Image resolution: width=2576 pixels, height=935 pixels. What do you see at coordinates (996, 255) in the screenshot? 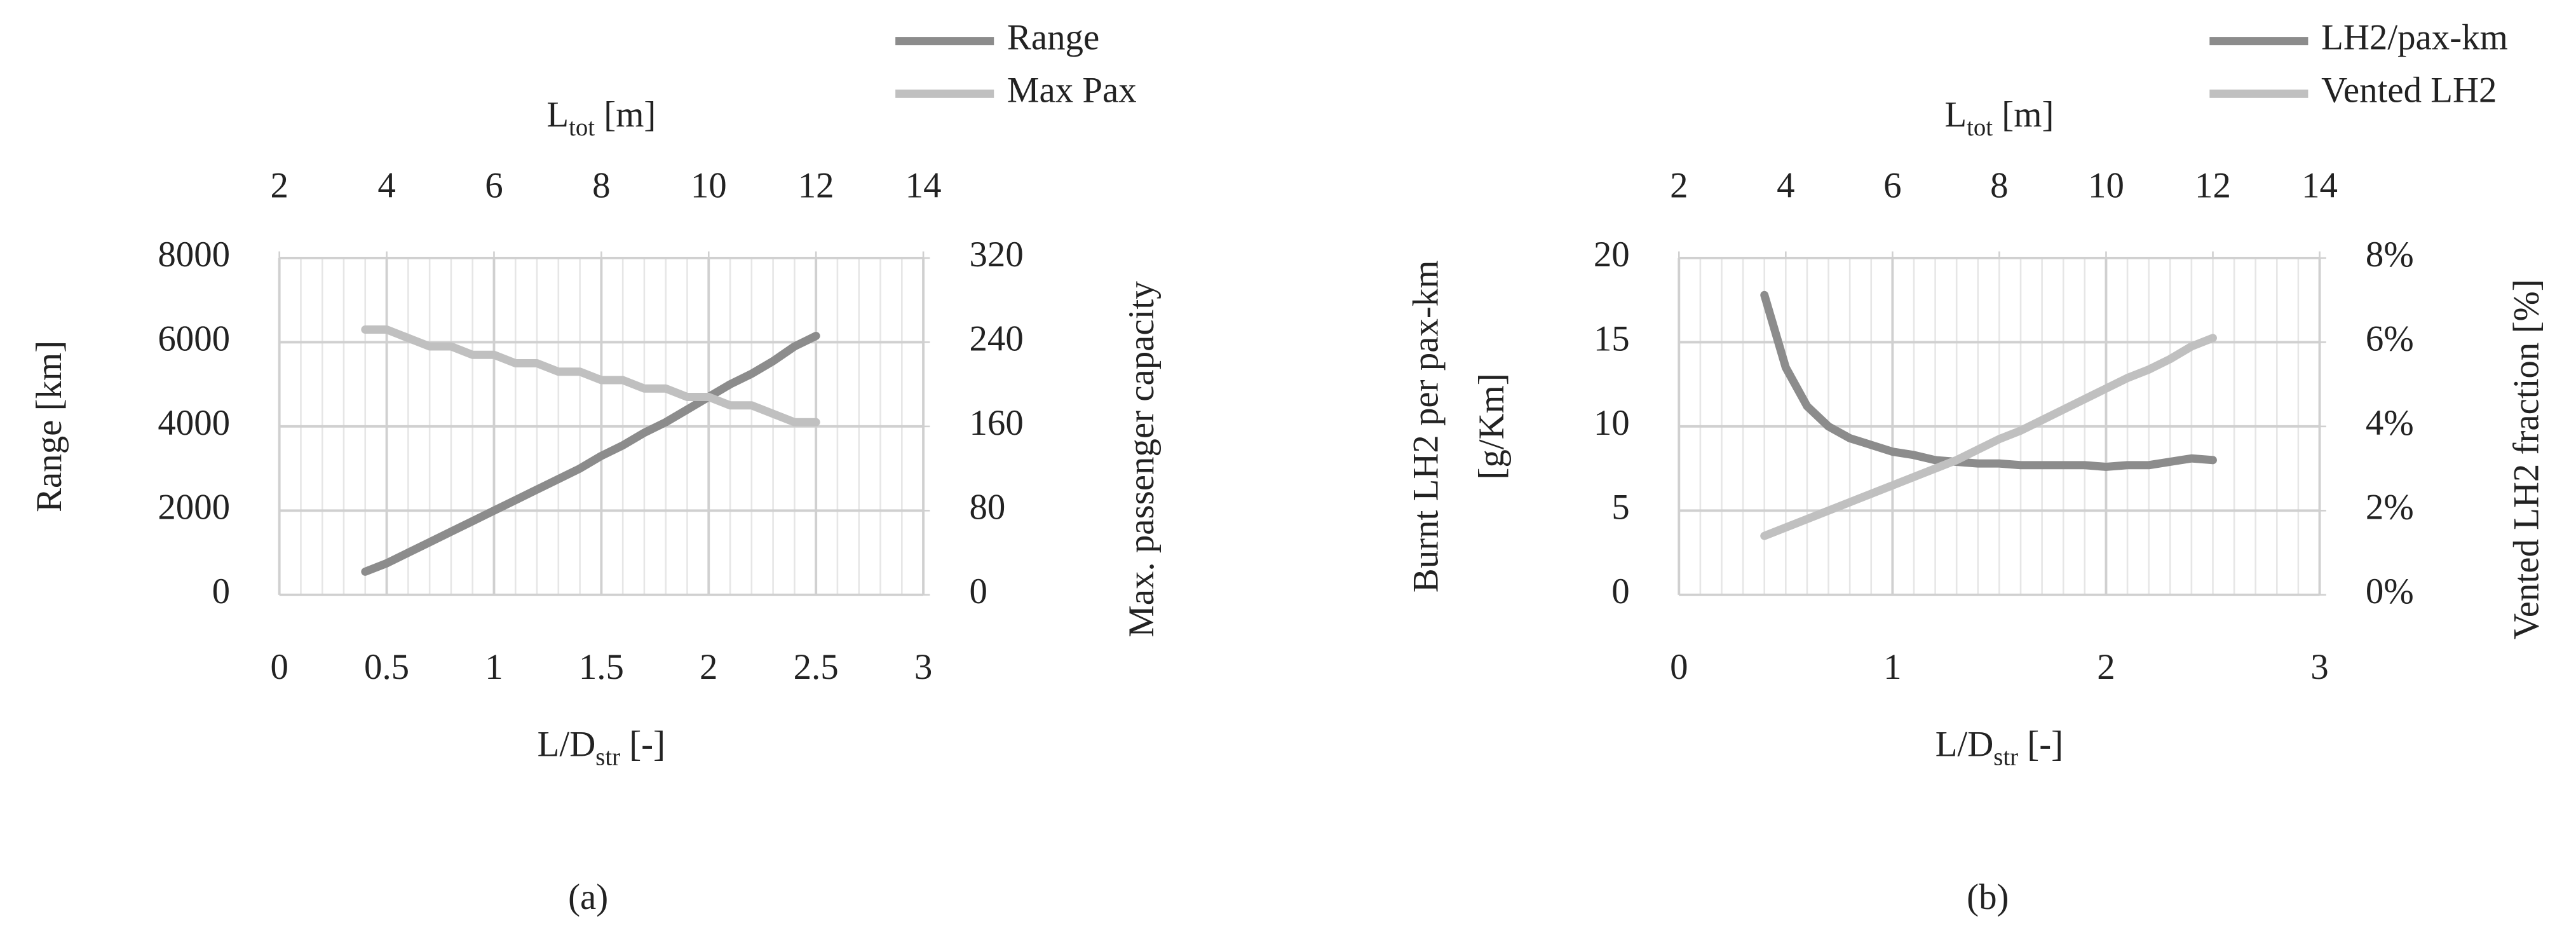
I see `y2-tick-label: 320` at bounding box center [996, 255].